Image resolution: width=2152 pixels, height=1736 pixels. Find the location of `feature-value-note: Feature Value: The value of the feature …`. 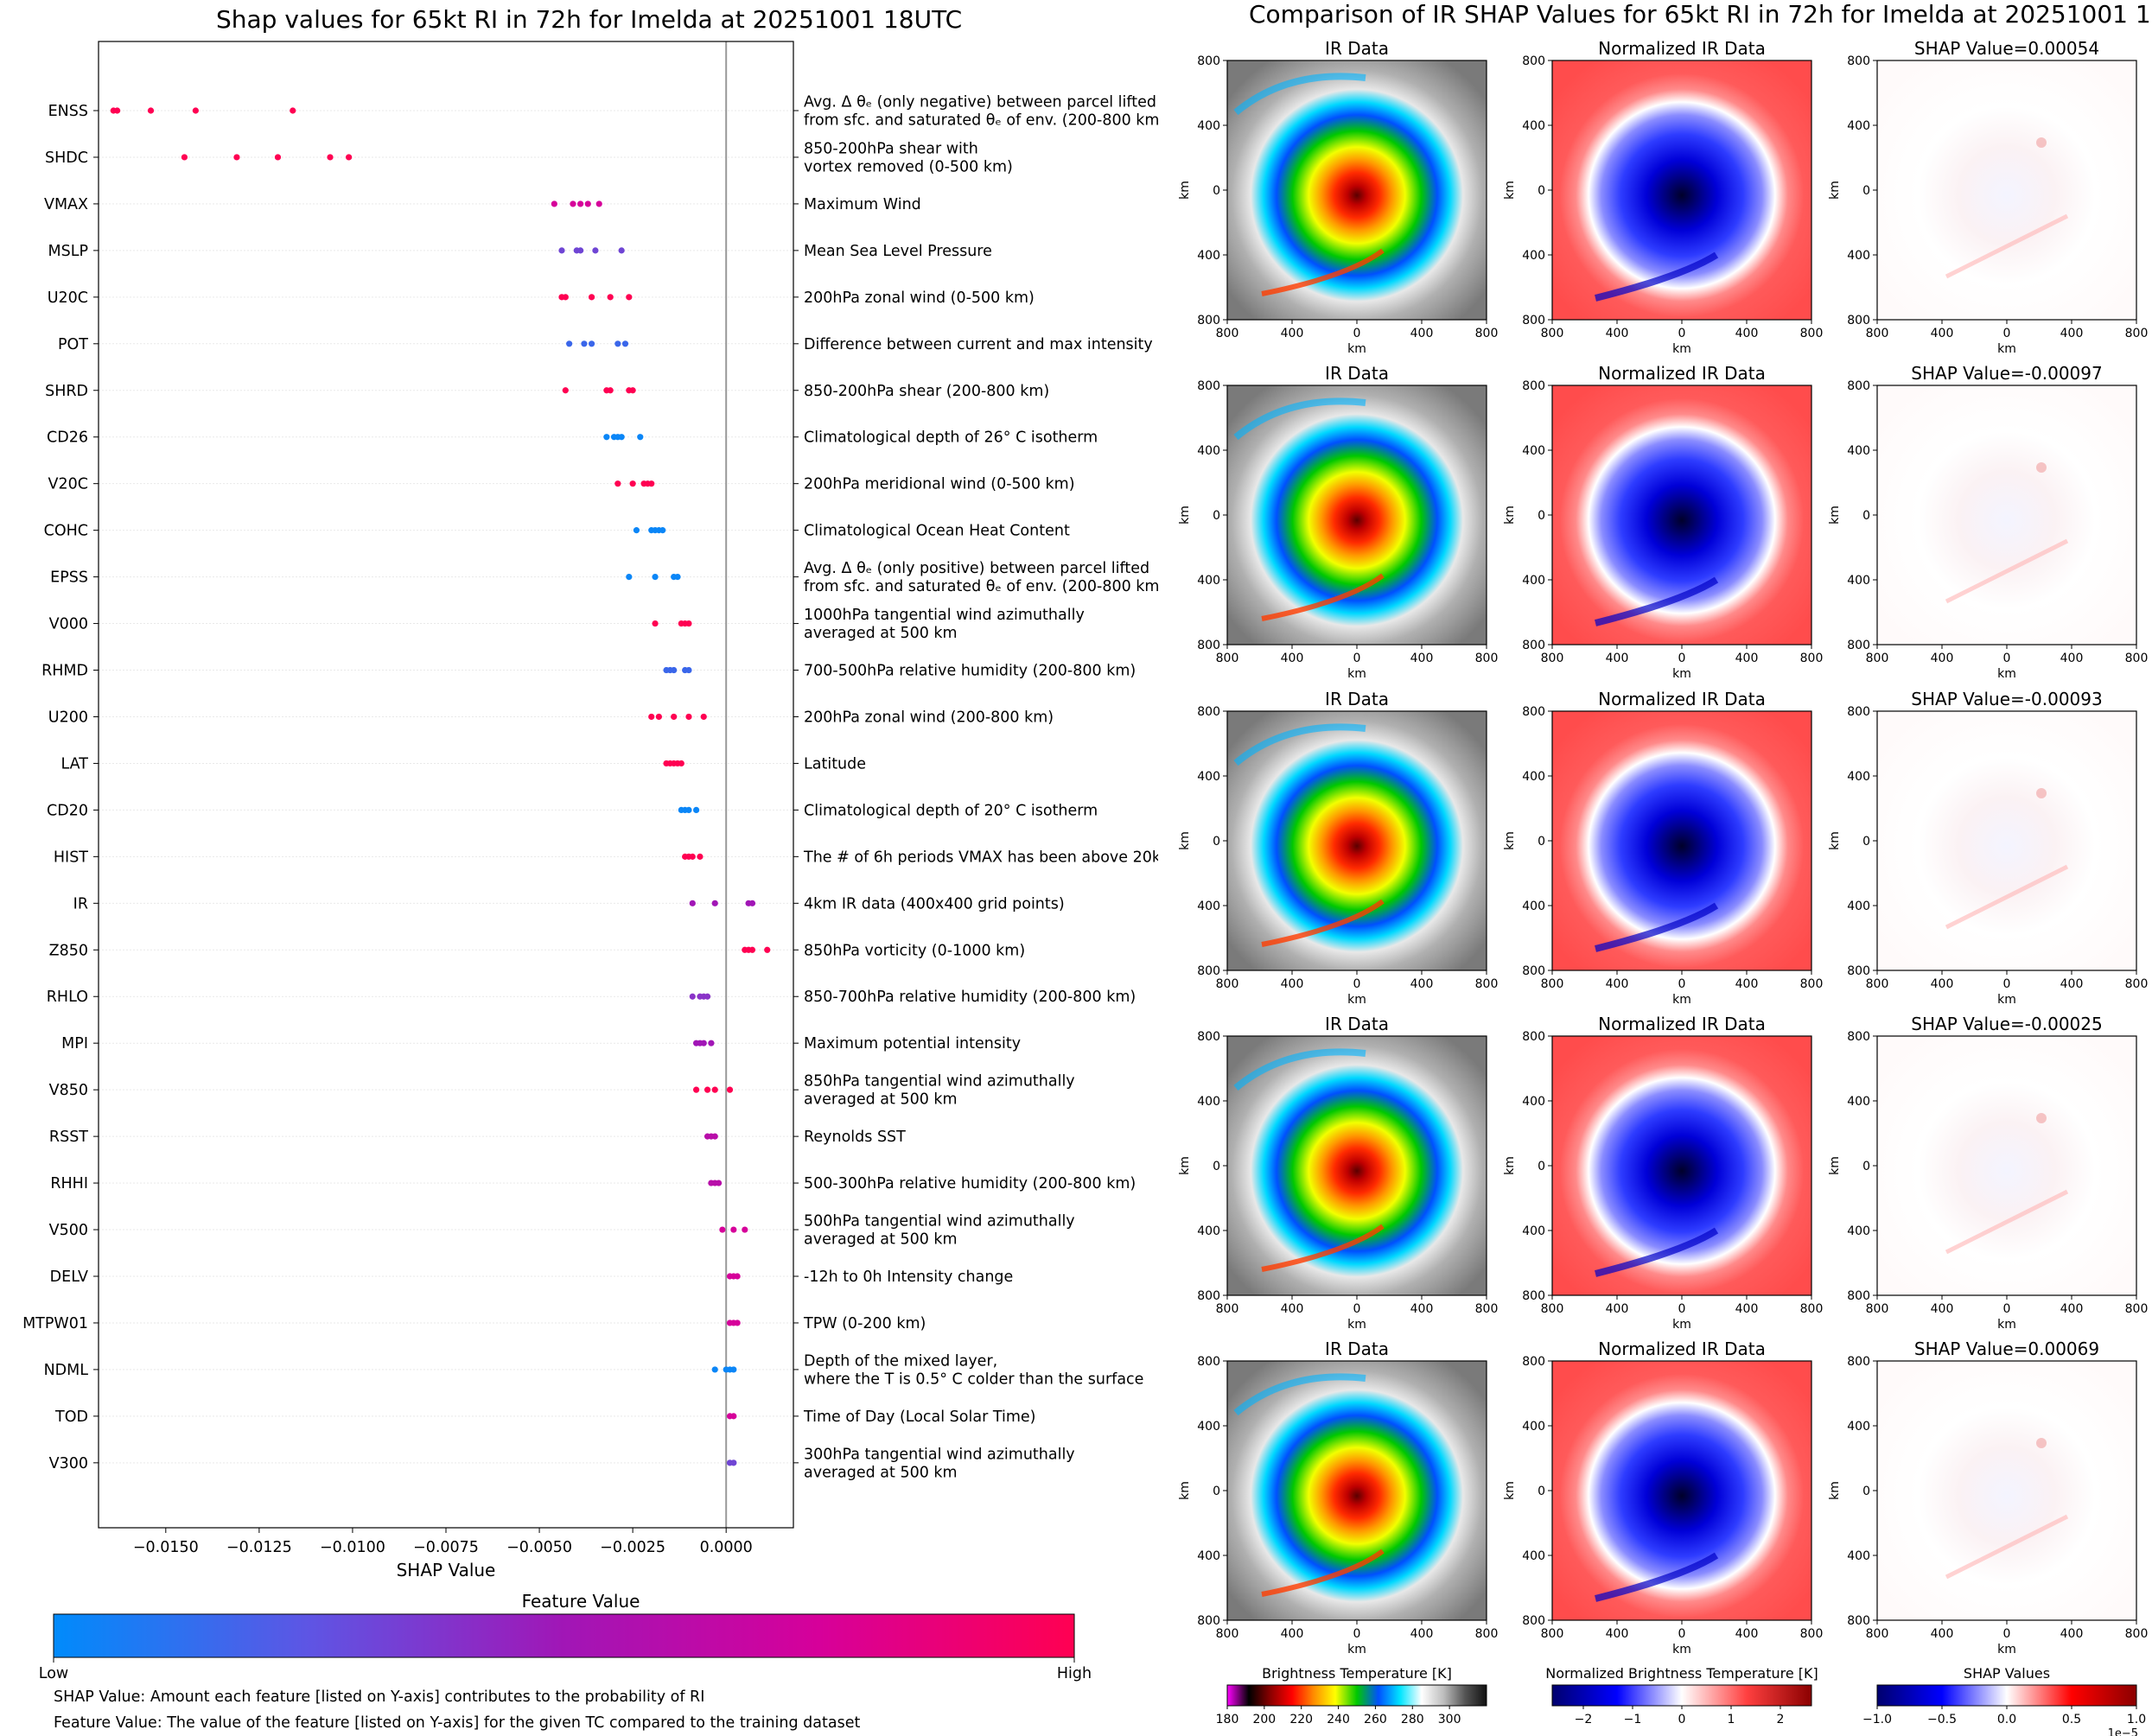

feature-value-note: Feature Value: The value of the feature … is located at coordinates (457, 1723).